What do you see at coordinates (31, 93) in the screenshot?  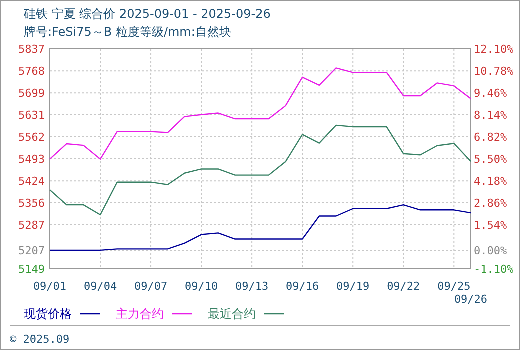 I see `y-tick-label: 5699` at bounding box center [31, 93].